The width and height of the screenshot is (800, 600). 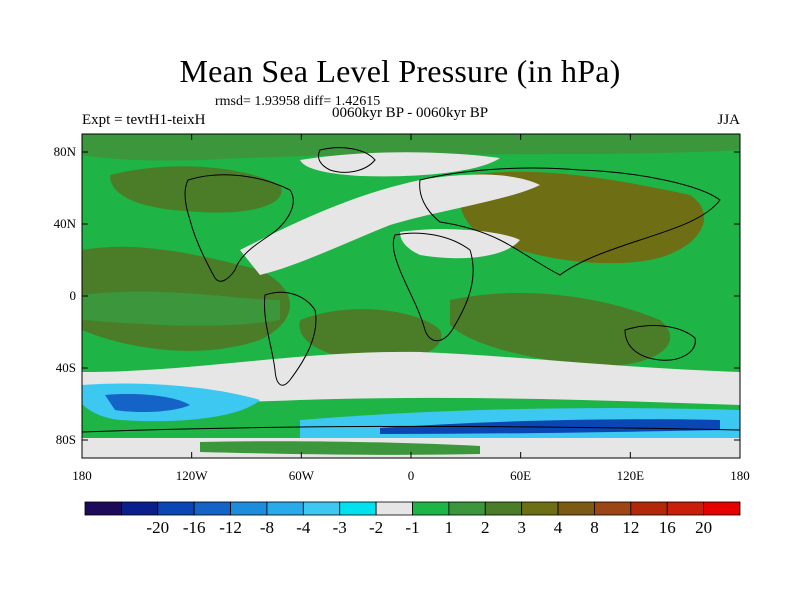 I want to click on south-atlantic-high, so click(x=370, y=335).